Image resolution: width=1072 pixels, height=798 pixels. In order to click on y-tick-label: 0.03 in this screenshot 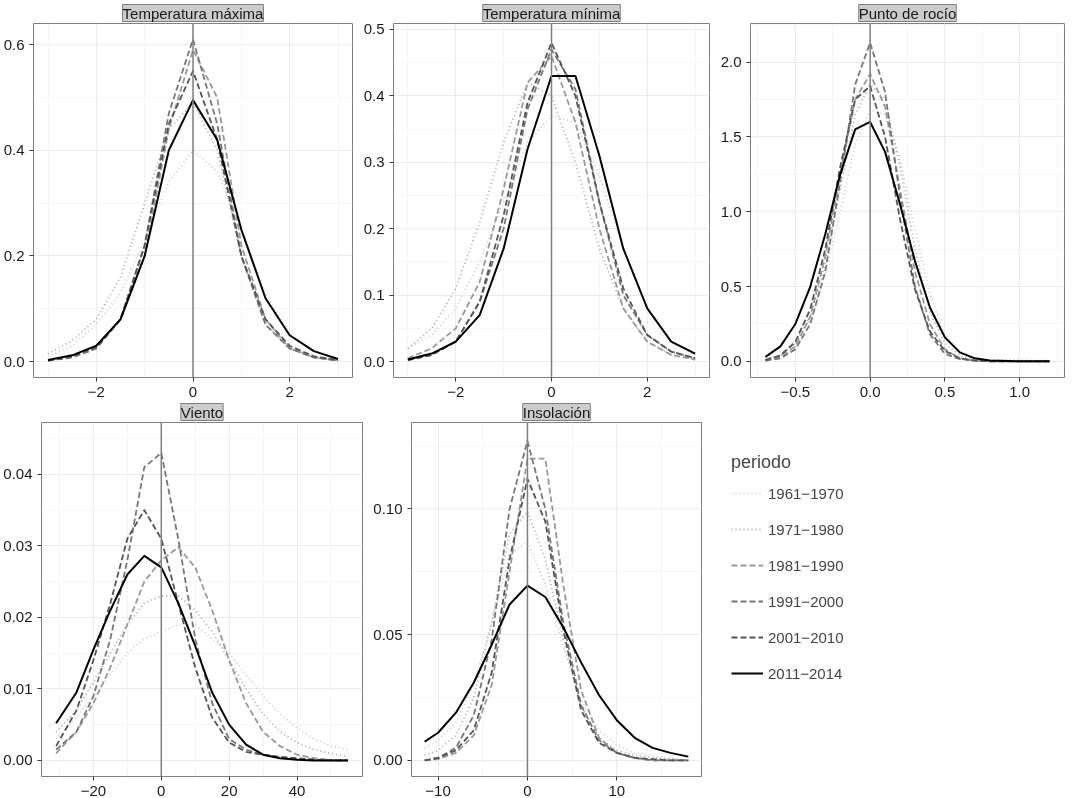, I will do `click(18, 545)`.